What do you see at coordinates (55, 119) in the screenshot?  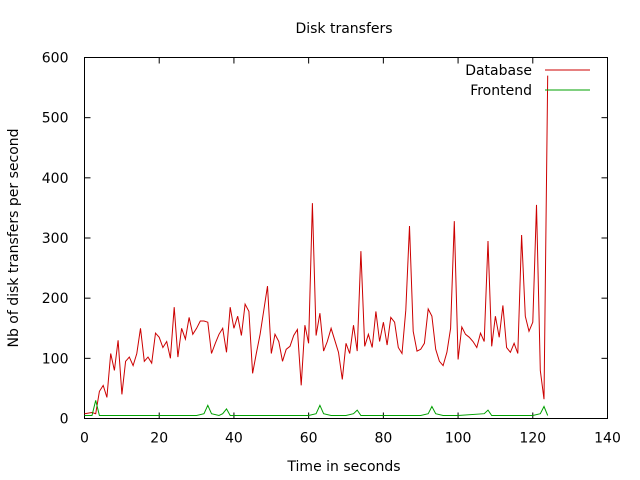 I see `y-tick-label: 500` at bounding box center [55, 119].